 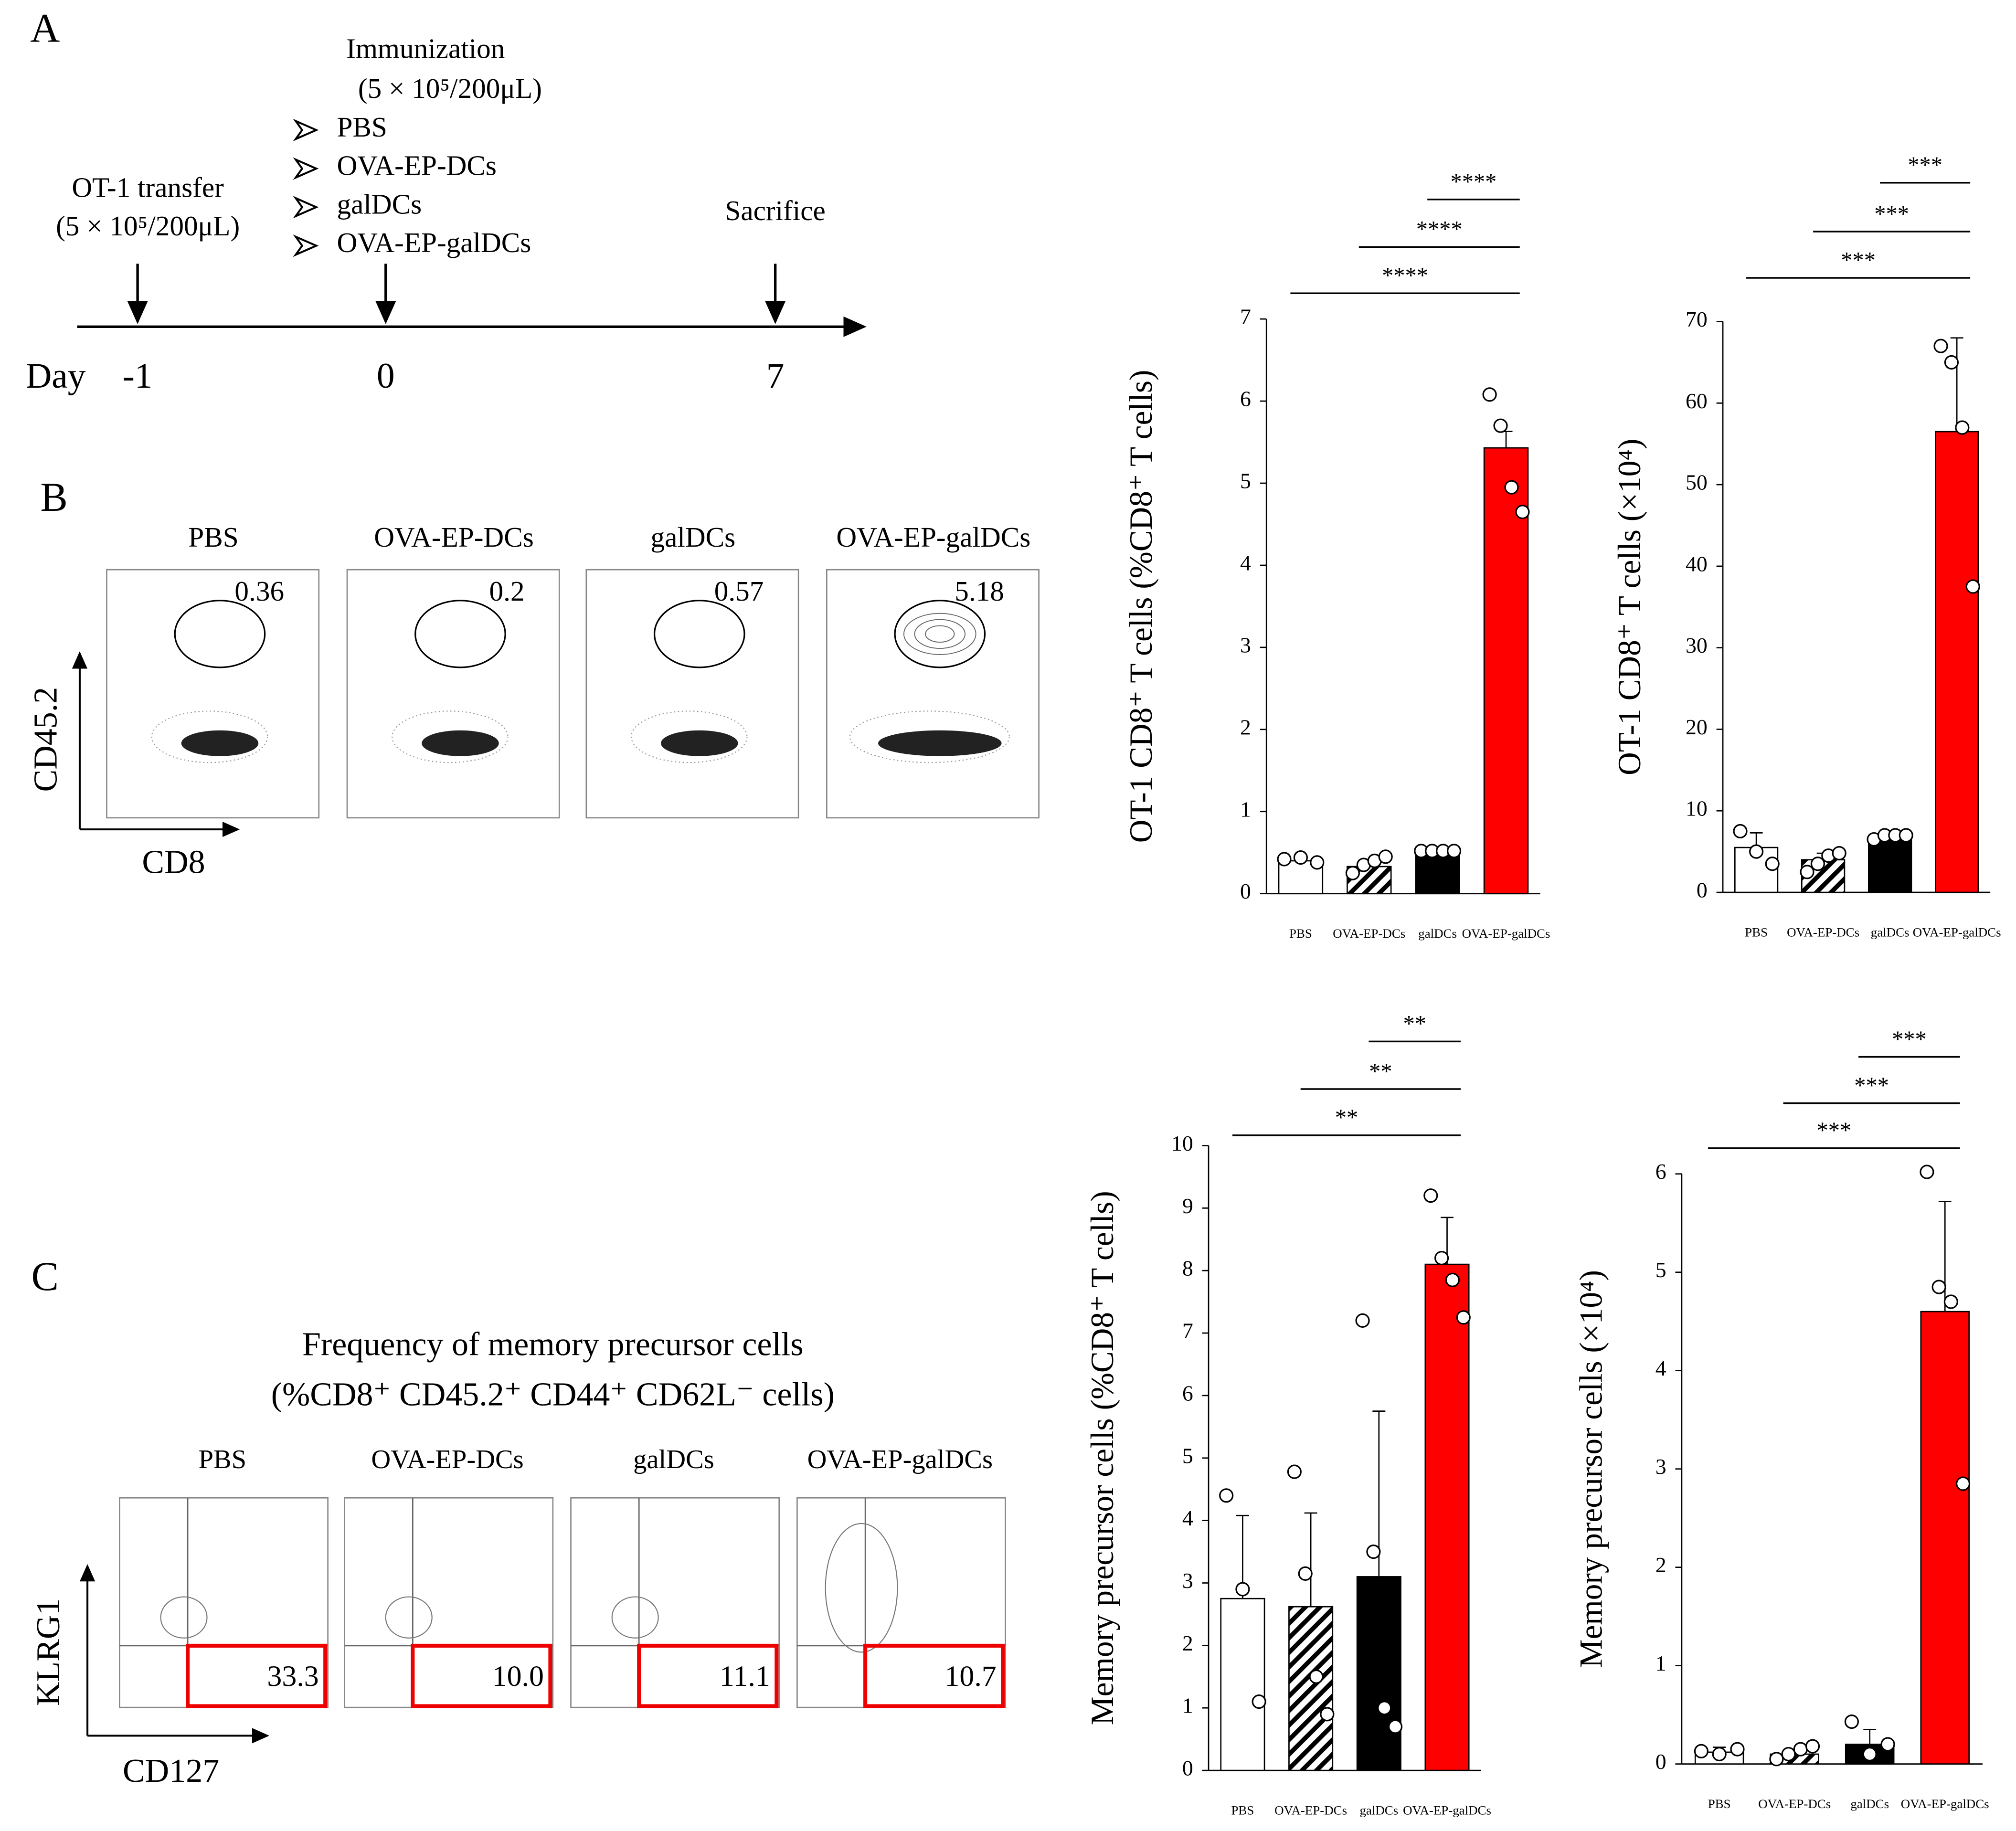 I want to click on immunization-group: OVA-EP-galDCs, so click(x=434, y=243).